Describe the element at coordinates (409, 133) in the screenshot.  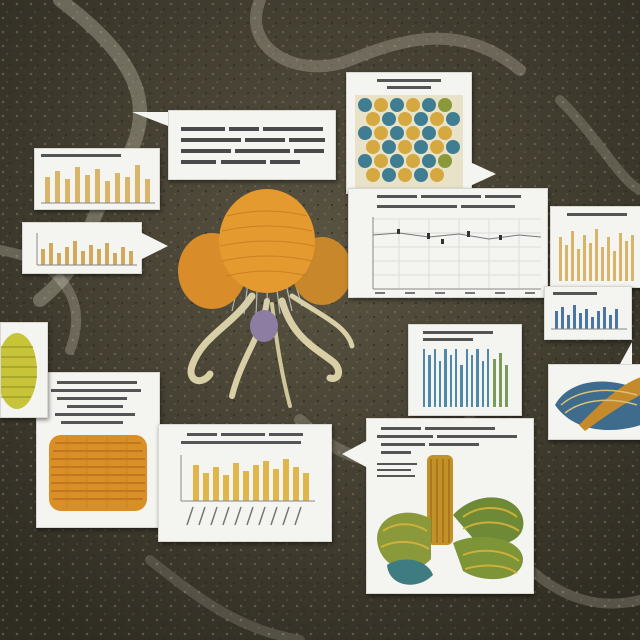
I see `top-right-honeycomb-card` at that location.